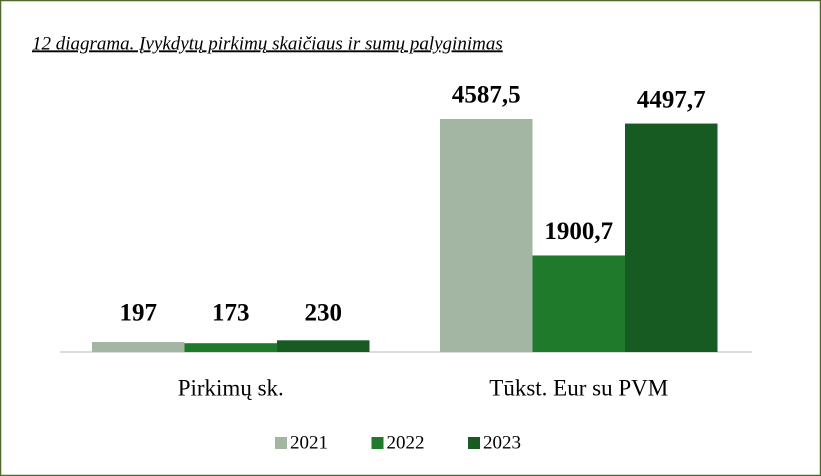 Image resolution: width=821 pixels, height=476 pixels. Describe the element at coordinates (324, 313) in the screenshot. I see `value-label: 230` at that location.